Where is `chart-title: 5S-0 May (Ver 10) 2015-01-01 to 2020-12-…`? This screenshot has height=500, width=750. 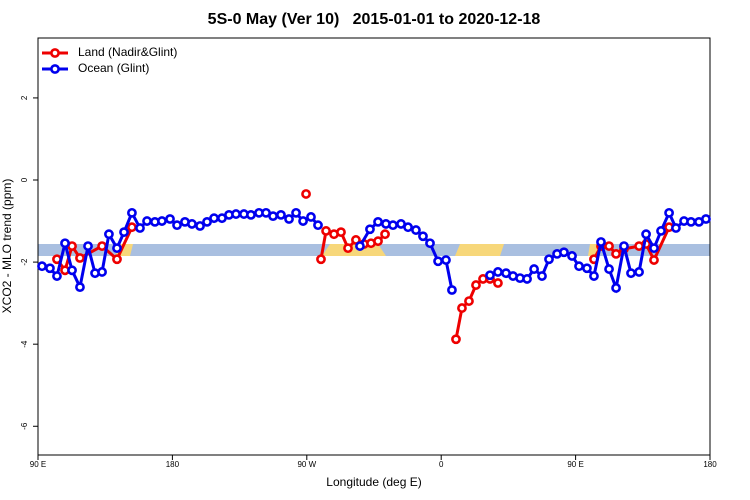
chart-title: 5S-0 May (Ver 10) 2015-01-01 to 2020-12-… is located at coordinates (374, 19).